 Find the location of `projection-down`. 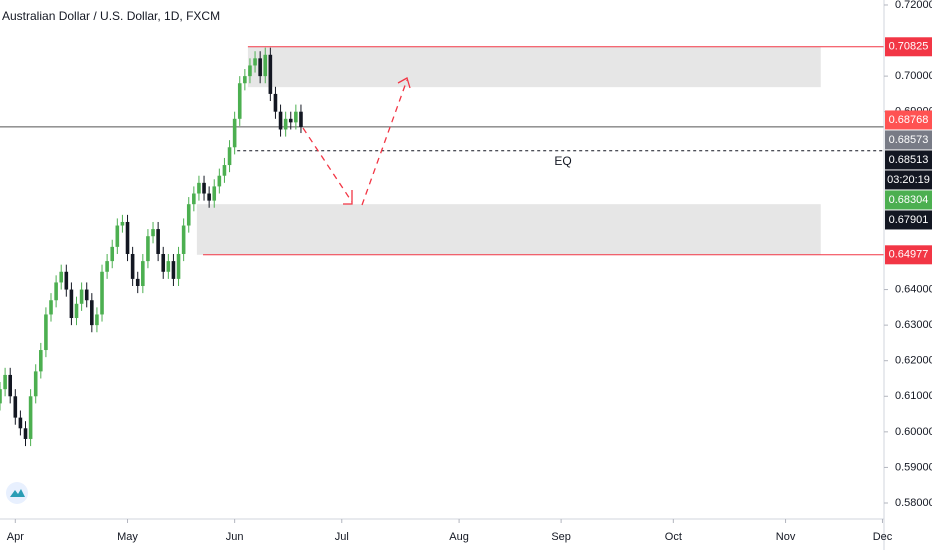

projection-down is located at coordinates (327, 165).